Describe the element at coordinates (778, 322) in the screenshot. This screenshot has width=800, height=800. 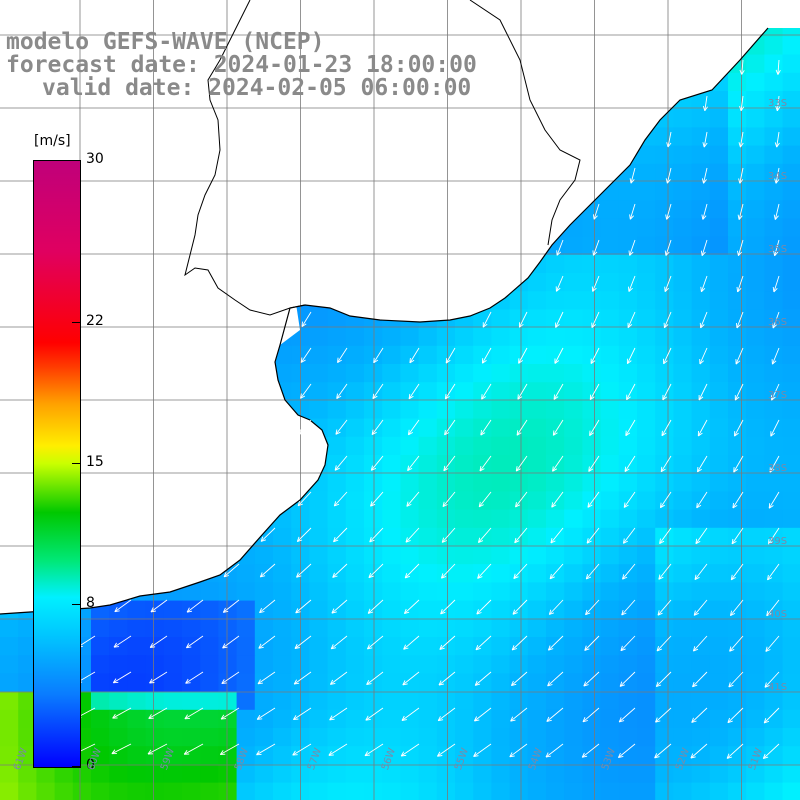
I see `latitude-label: 36S` at that location.